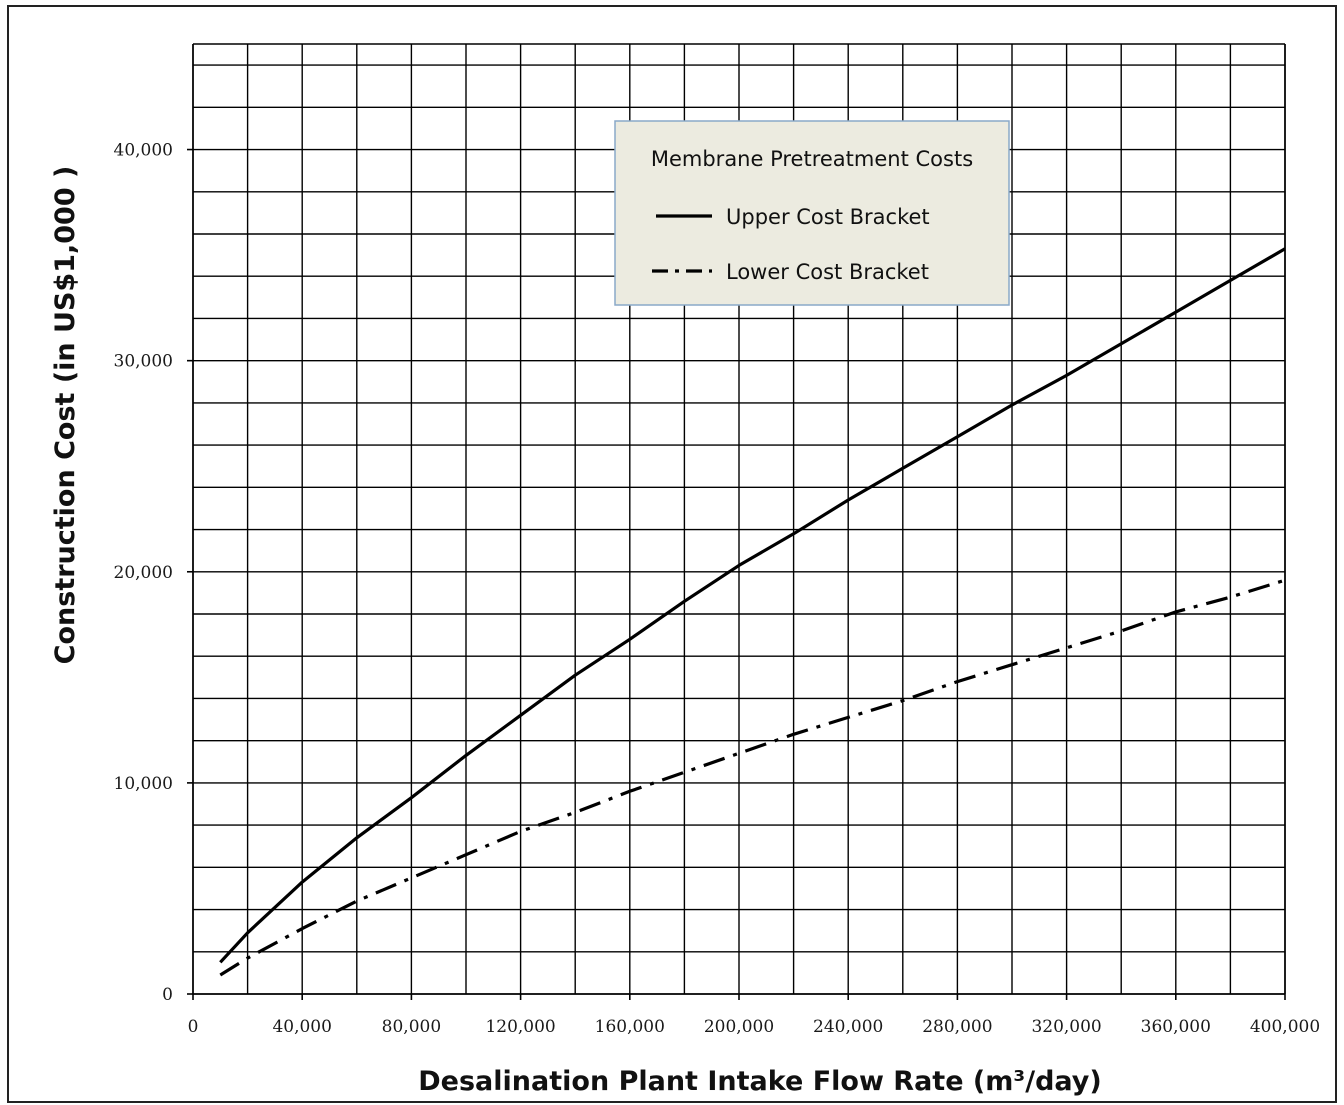  Describe the element at coordinates (143, 573) in the screenshot. I see `y-tick-label: 20,000` at that location.